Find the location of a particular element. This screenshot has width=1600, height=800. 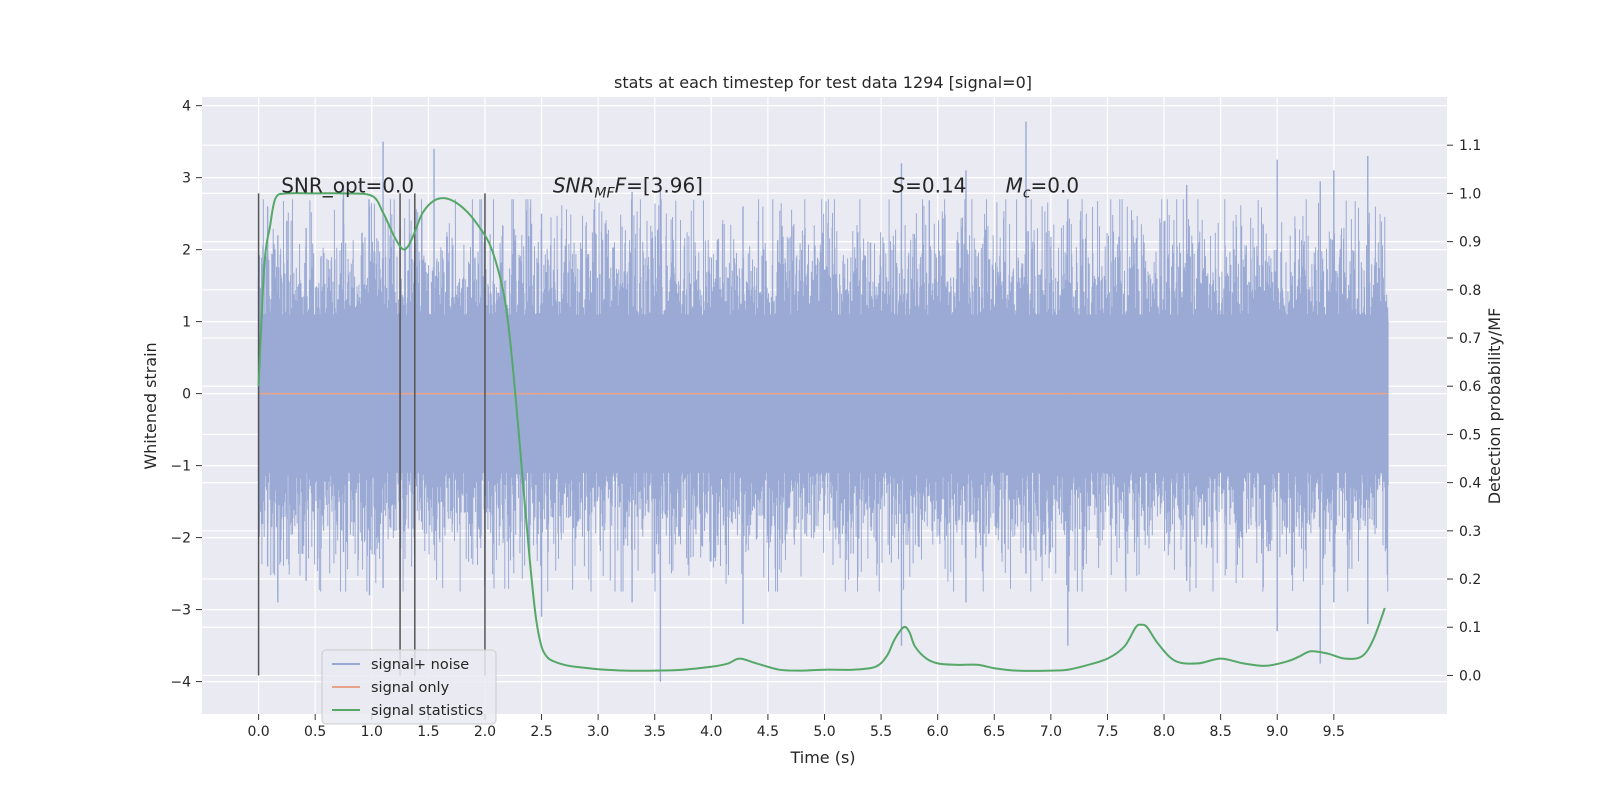

x-tick-label: 2.5 is located at coordinates (541, 732).